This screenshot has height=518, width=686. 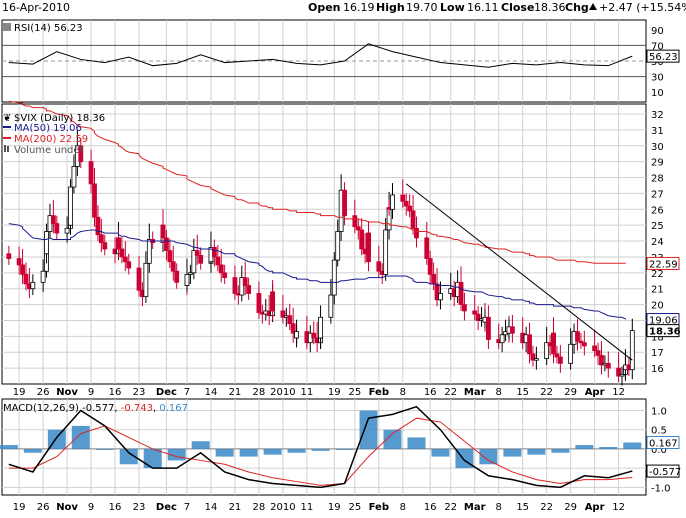 I want to click on price-y-tick: 18, so click(x=657, y=337).